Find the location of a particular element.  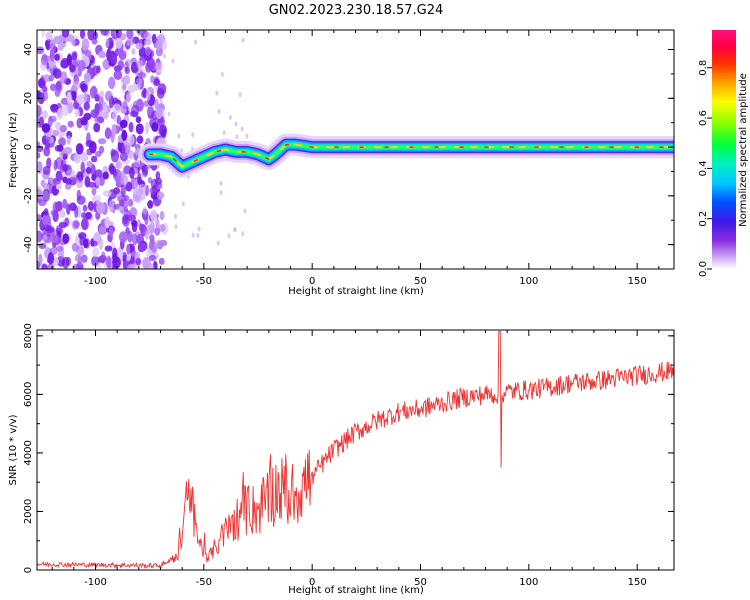

snr-xlabel: Height of straight line (km) is located at coordinates (356, 590).